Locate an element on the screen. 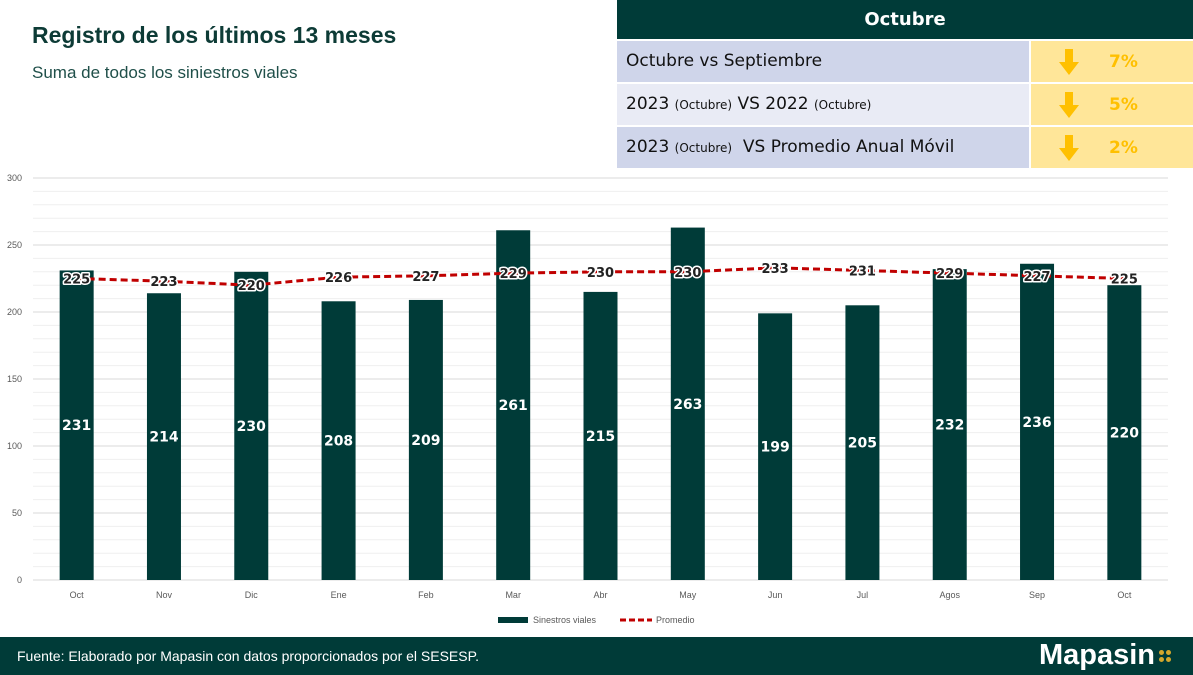 The width and height of the screenshot is (1193, 675). y-tick-label: 100 is located at coordinates (14, 446).